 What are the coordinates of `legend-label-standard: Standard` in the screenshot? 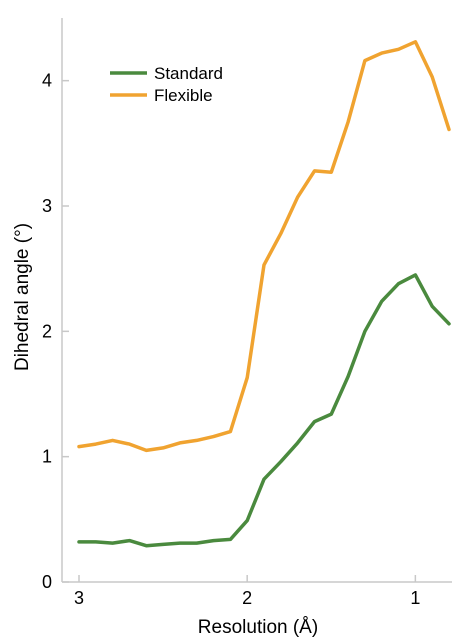 It's located at (188, 73).